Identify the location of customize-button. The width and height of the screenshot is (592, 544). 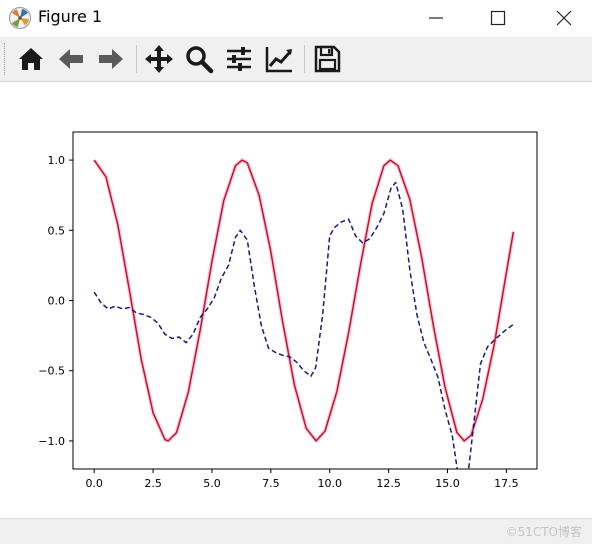
(279, 59).